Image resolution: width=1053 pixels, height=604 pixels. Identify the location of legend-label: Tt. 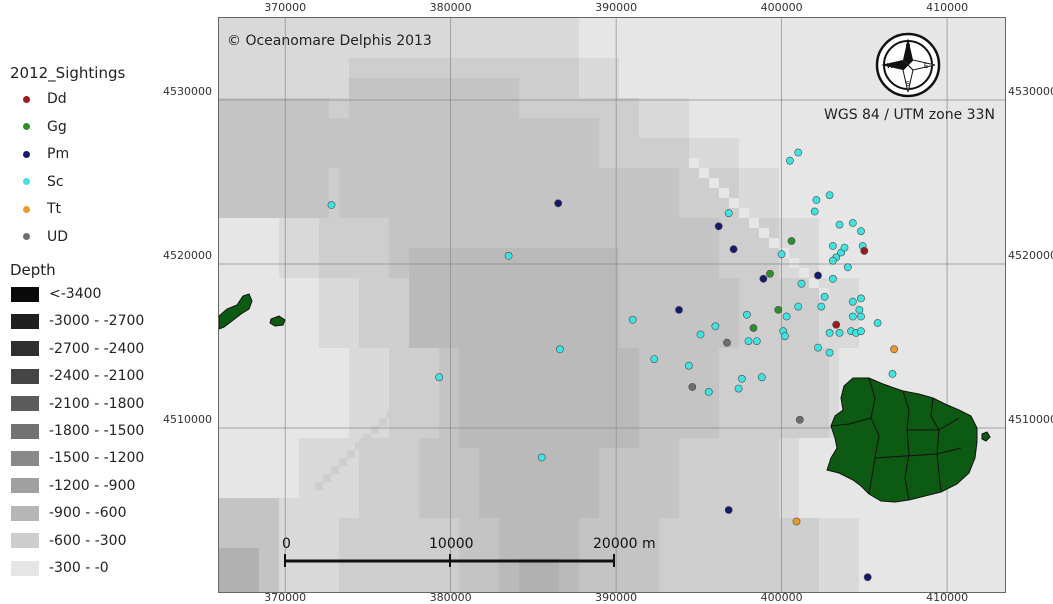
(54, 209).